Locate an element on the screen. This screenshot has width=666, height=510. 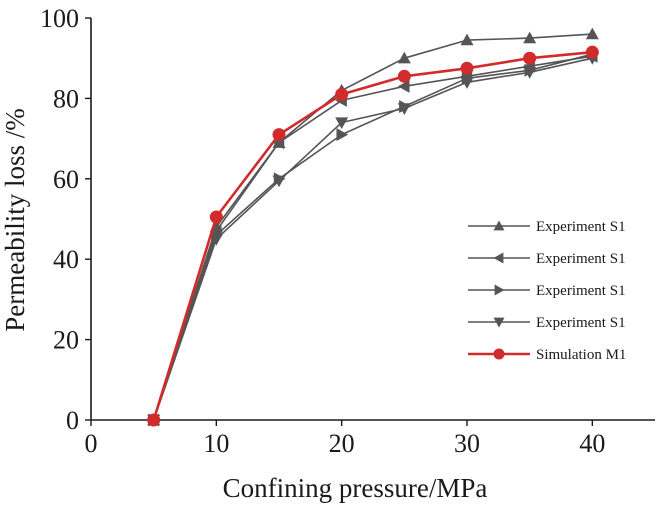
y-tick-label: 60 is located at coordinates (66, 179).